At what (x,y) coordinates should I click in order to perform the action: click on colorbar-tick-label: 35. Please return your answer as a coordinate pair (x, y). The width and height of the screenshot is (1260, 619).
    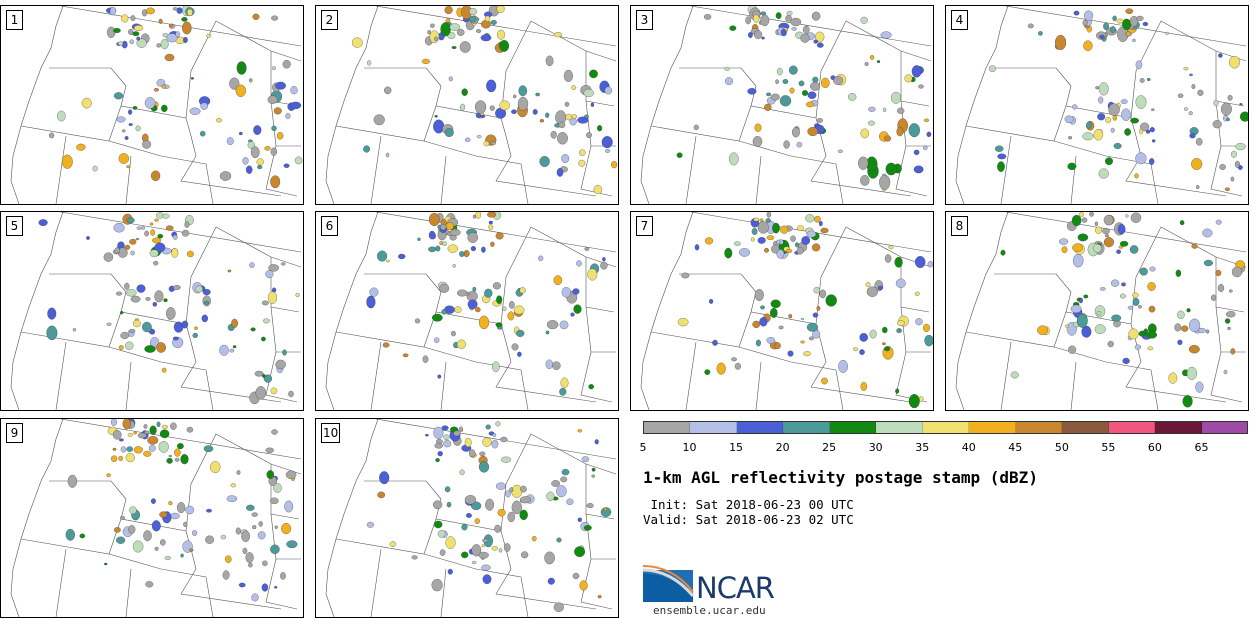
    Looking at the image, I should click on (922, 447).